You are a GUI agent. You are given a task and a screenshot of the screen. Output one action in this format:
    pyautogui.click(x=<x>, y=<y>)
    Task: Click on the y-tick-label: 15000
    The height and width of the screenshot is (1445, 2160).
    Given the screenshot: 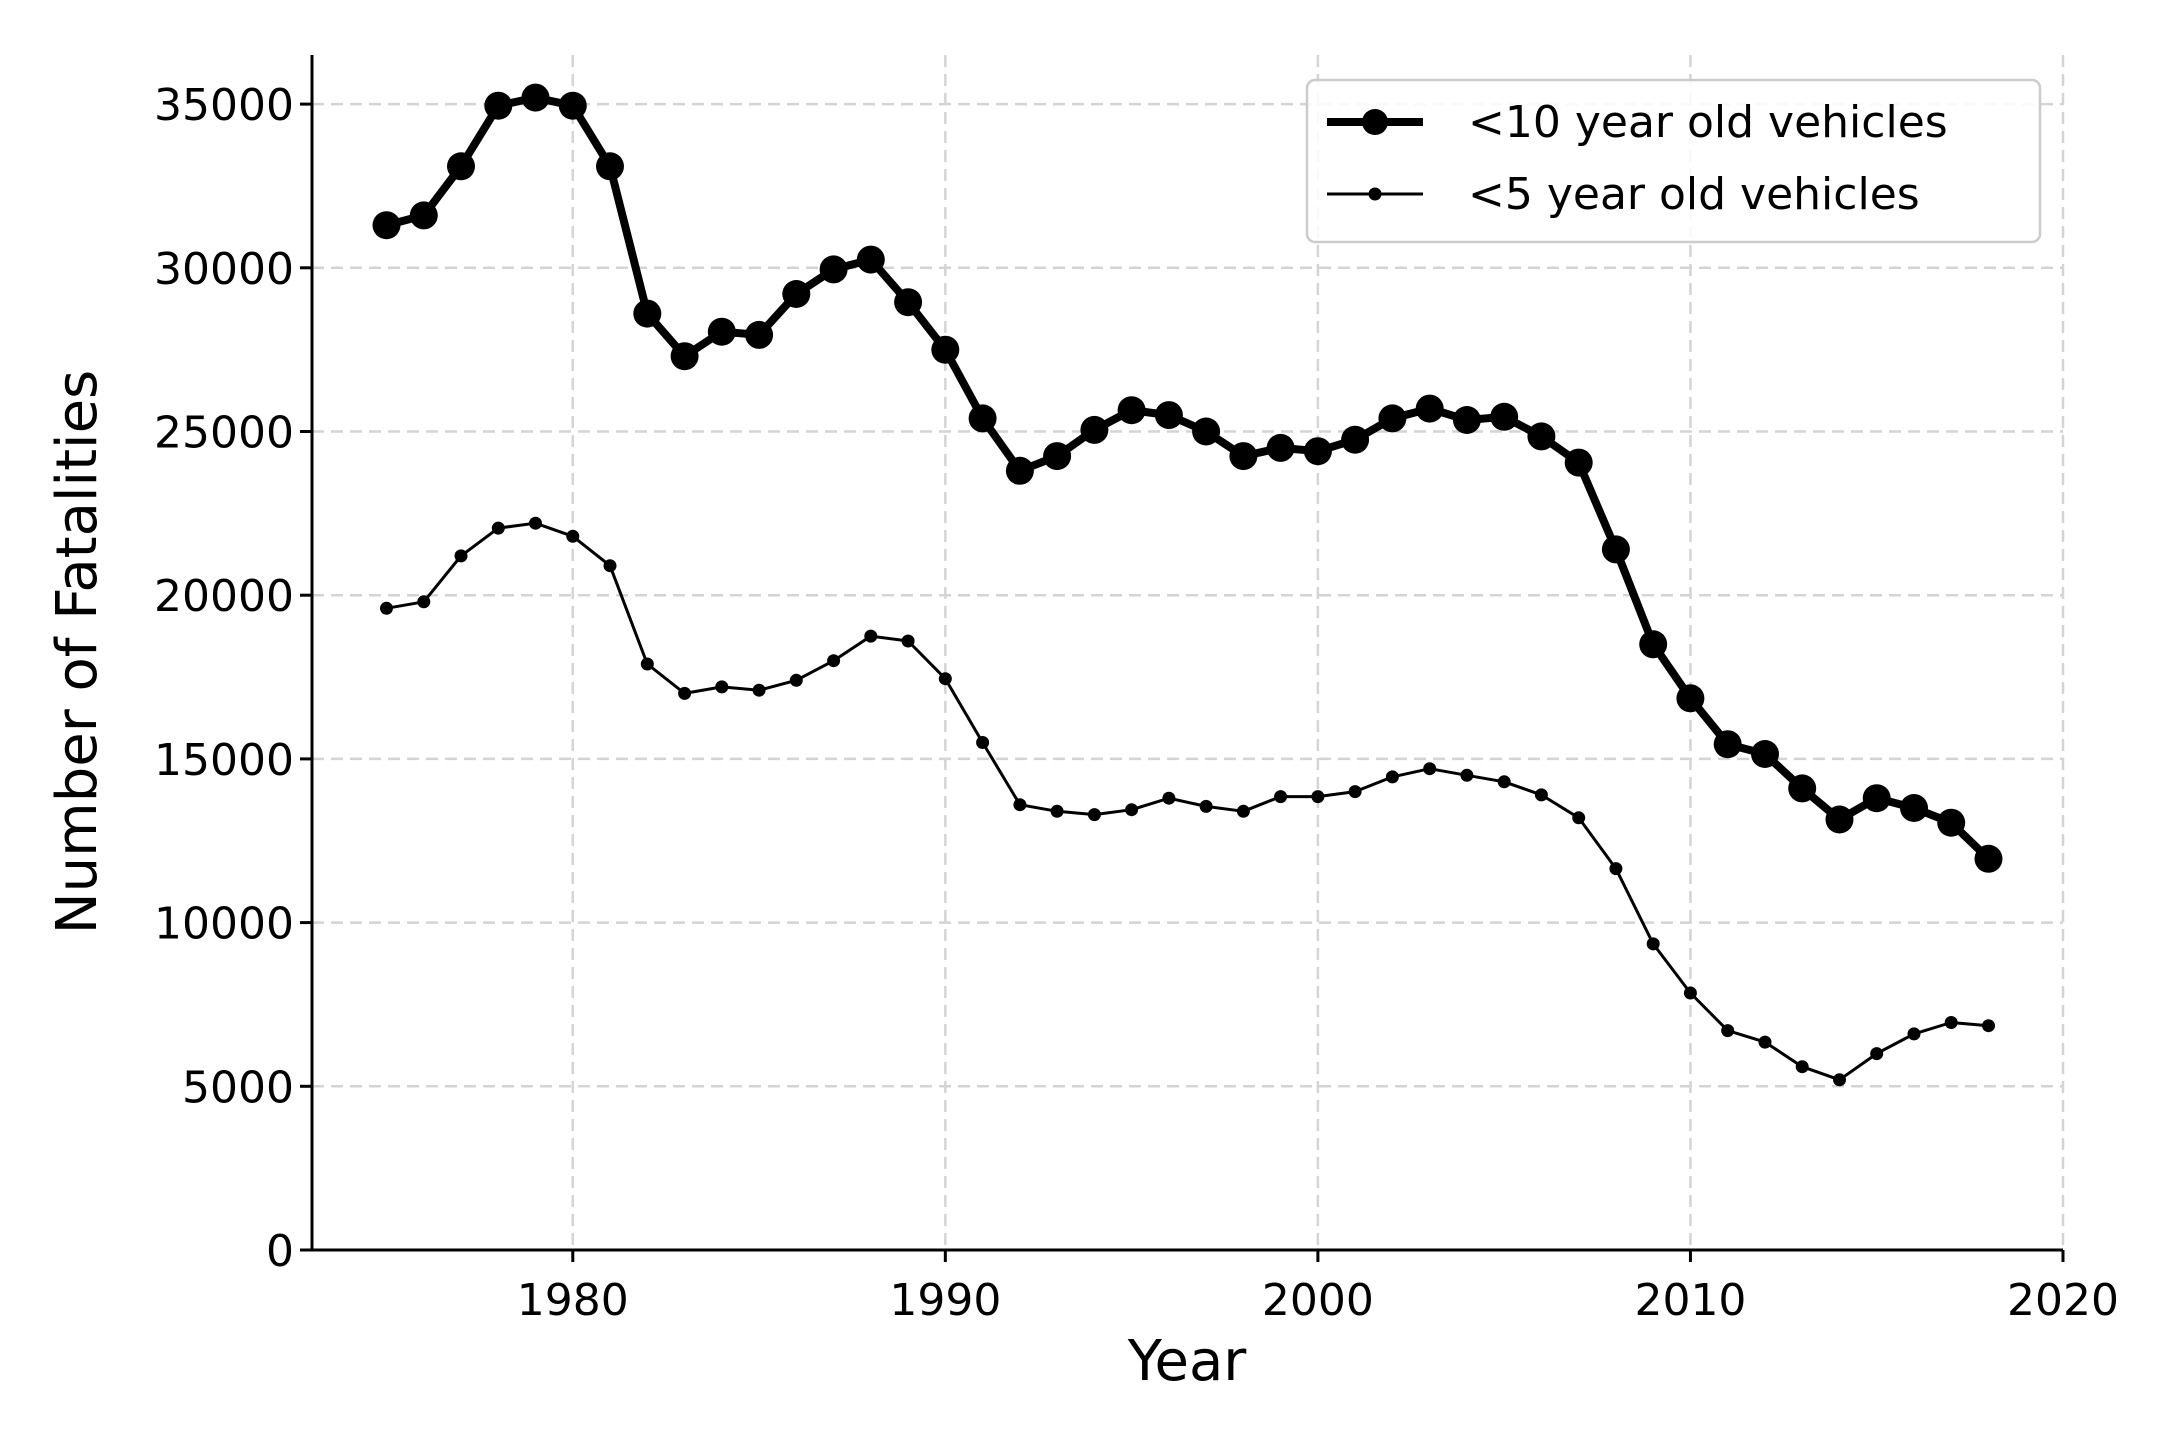 What is the action you would take?
    pyautogui.click(x=224, y=760)
    